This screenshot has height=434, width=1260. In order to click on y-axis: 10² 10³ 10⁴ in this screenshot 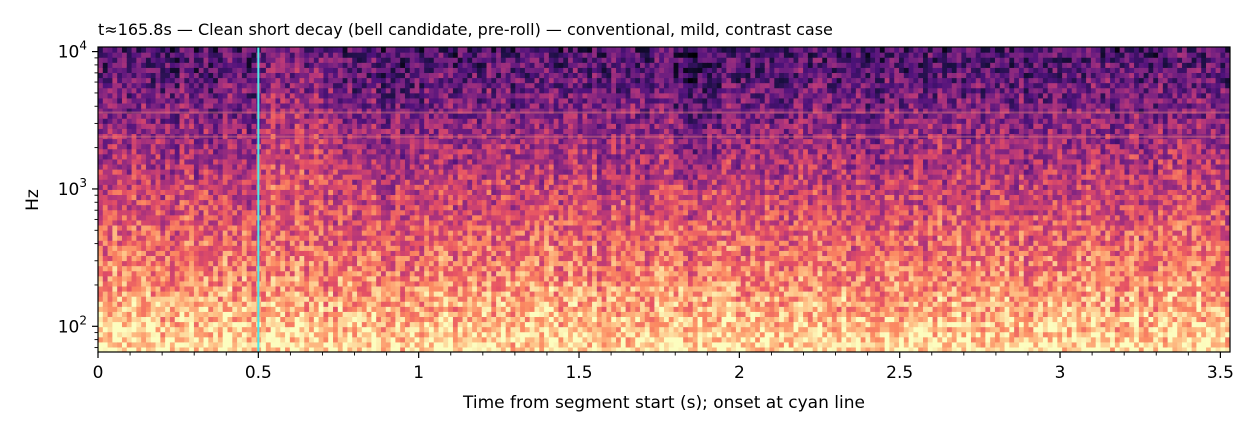, I will do `click(78, 194)`.